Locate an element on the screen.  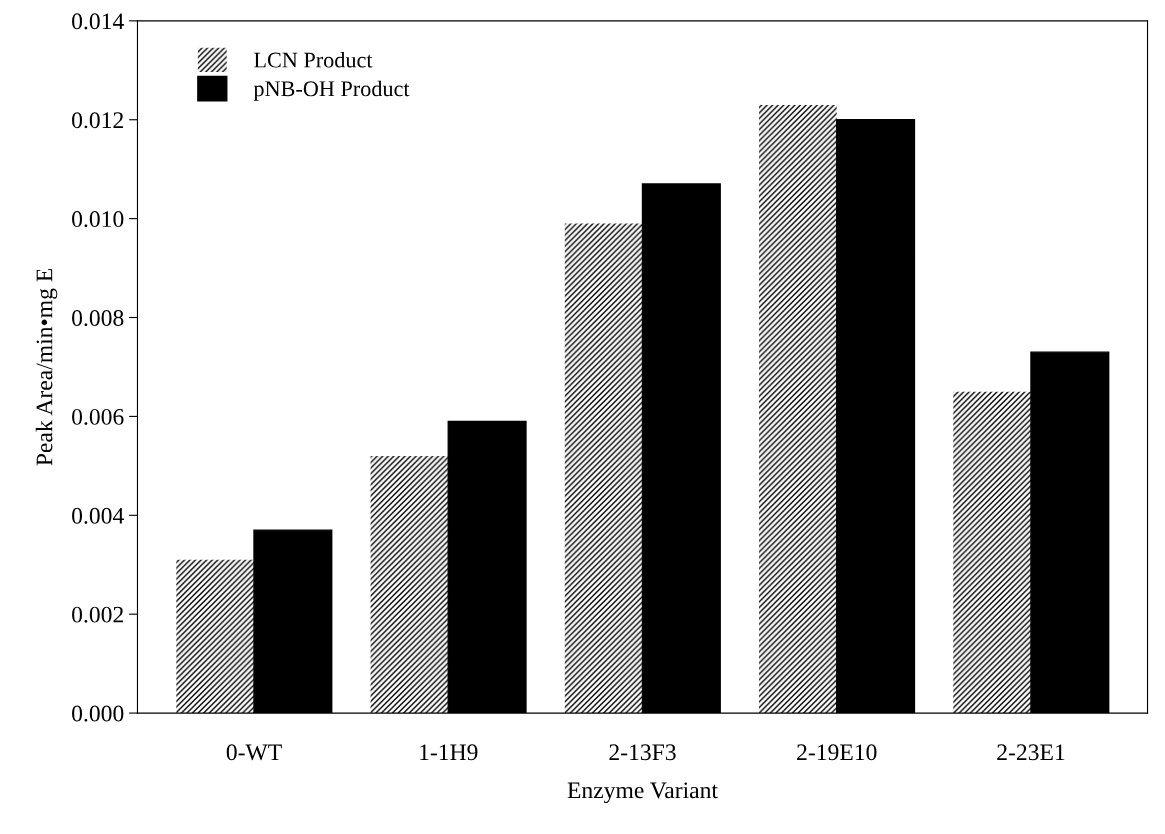
x-axis-title: Enzyme Variant is located at coordinates (642, 793).